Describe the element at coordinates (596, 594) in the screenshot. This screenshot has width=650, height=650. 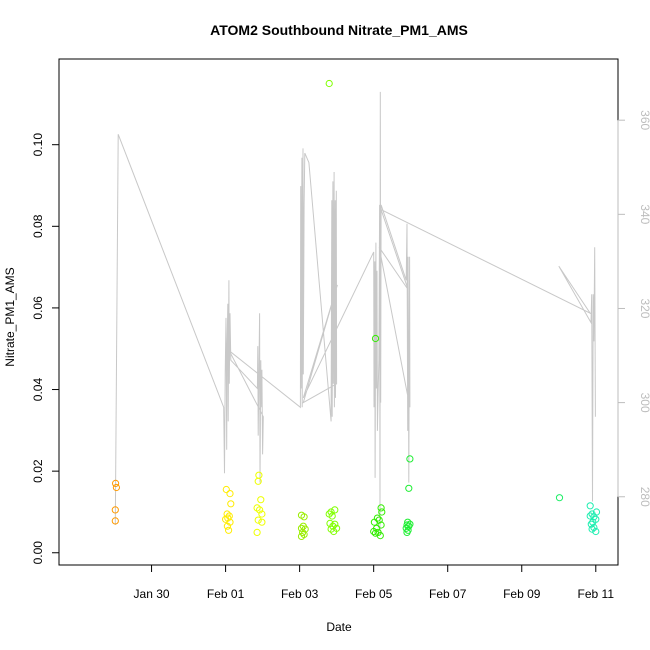
I see `x-tick-label: Feb 11` at that location.